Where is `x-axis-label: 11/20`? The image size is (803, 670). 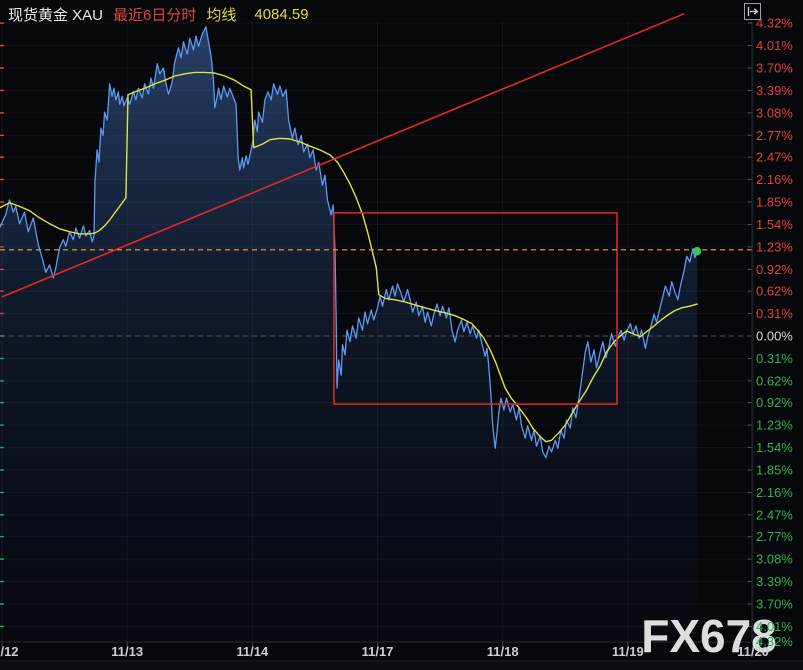
x-axis-label: 11/20 is located at coordinates (753, 651).